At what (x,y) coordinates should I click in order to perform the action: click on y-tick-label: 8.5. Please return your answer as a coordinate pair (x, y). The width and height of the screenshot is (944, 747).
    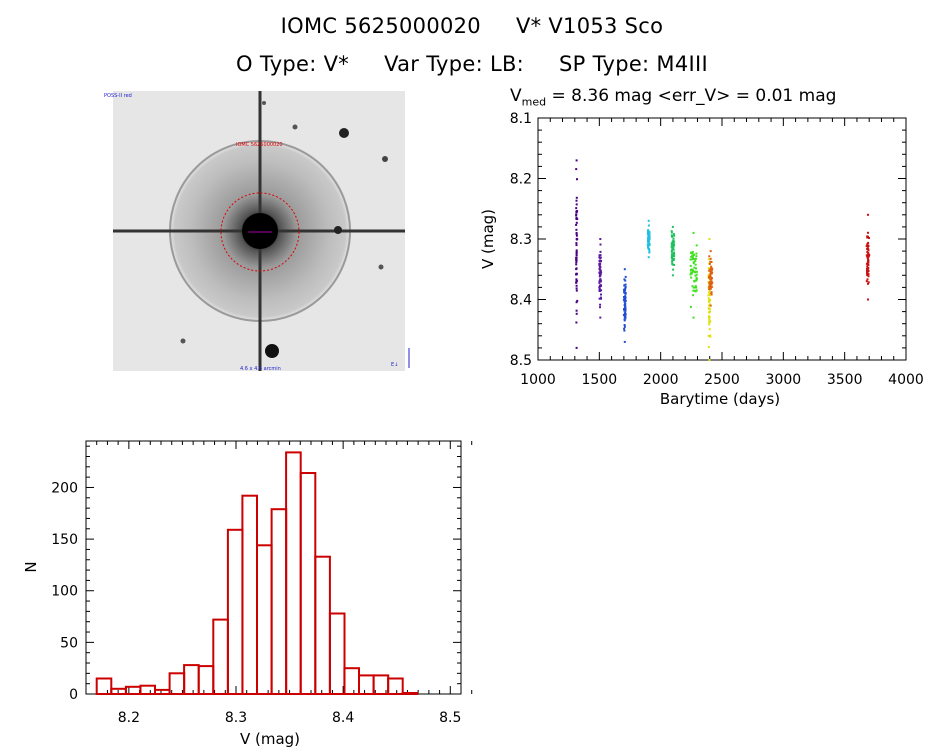
    Looking at the image, I should click on (521, 361).